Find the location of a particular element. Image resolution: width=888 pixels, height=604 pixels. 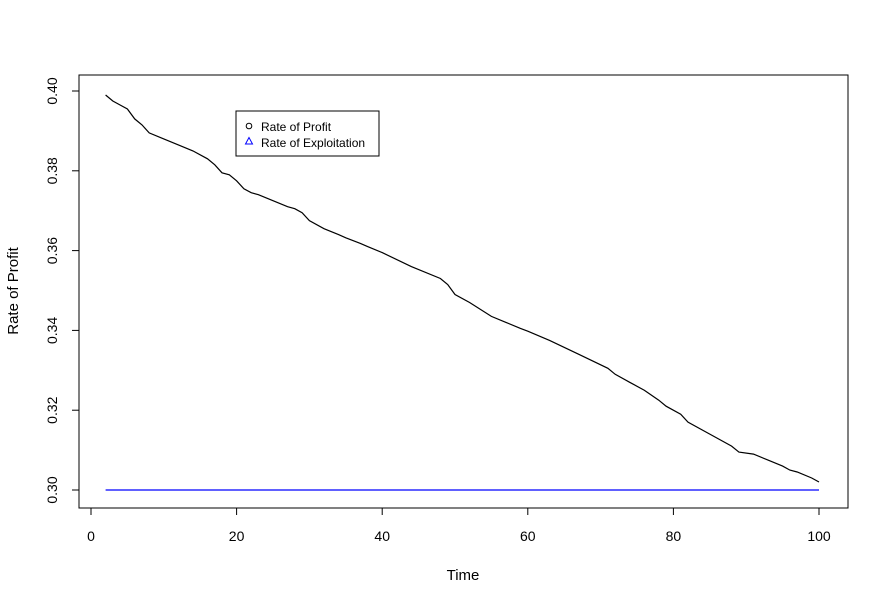

x-tick-label: 100 is located at coordinates (819, 536).